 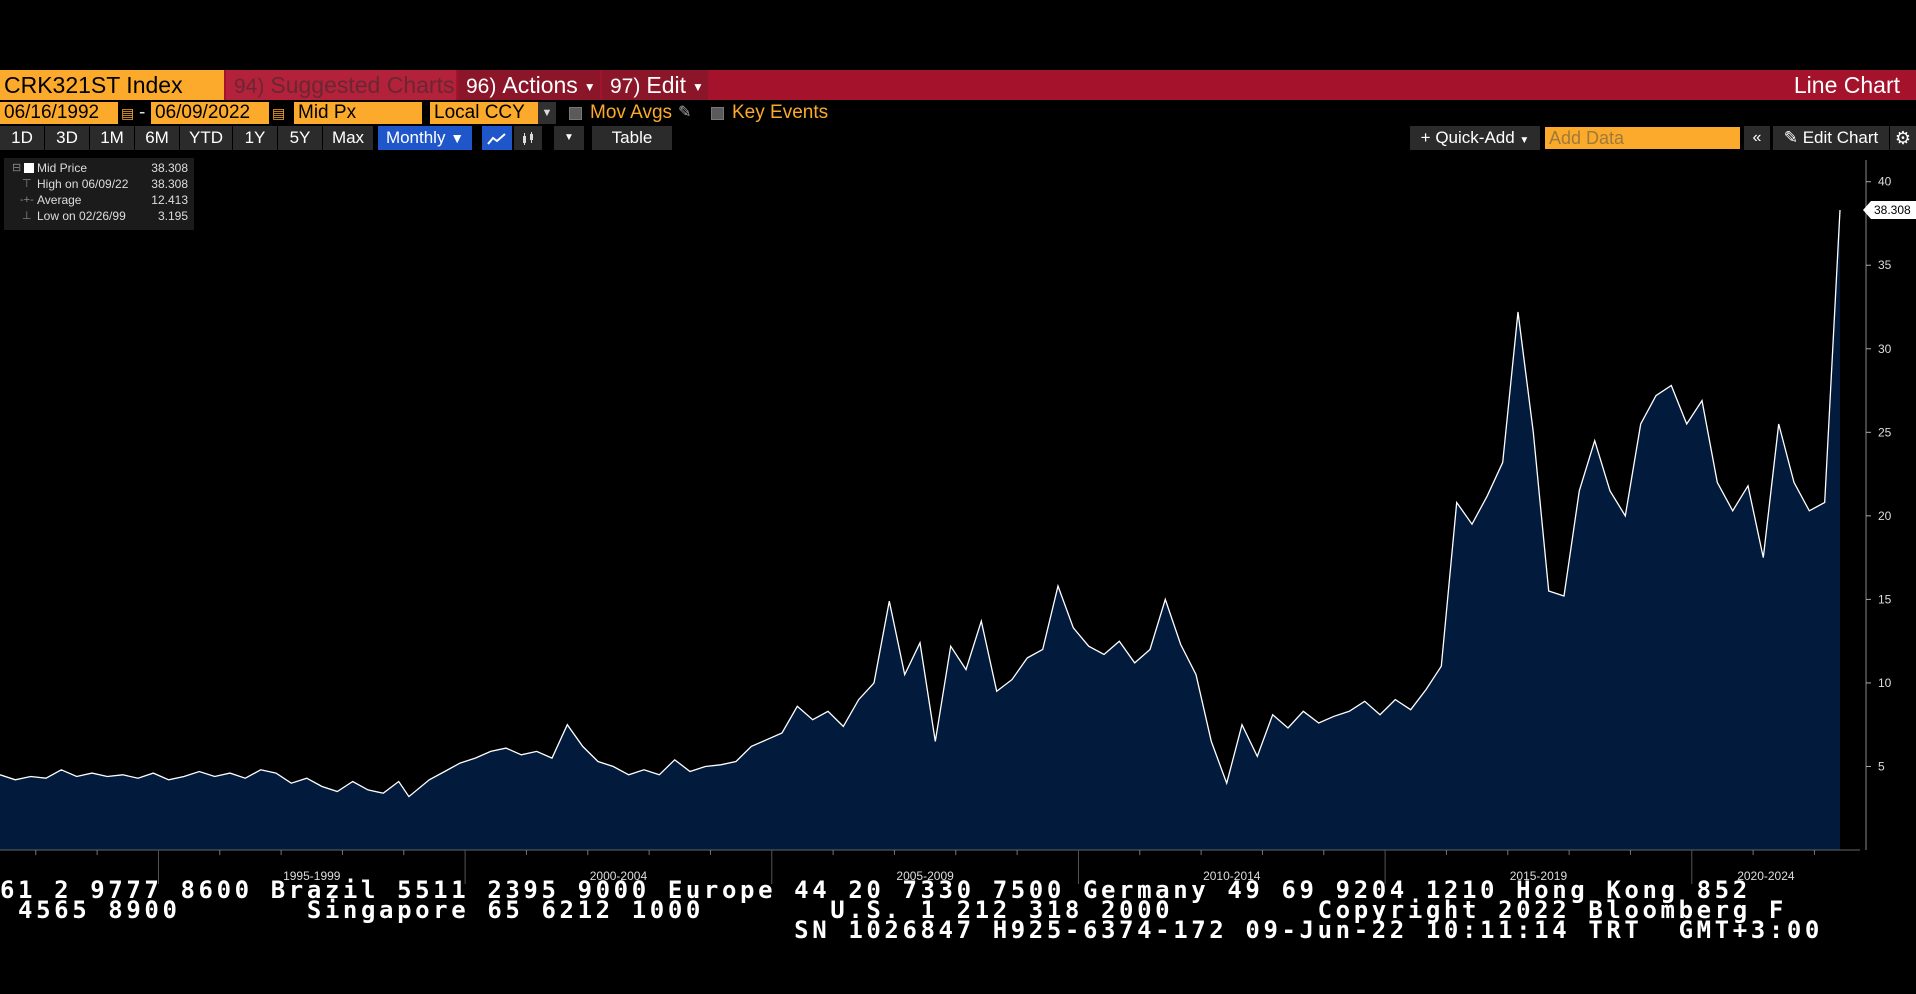 I want to click on legend-value: 12.413, so click(x=169, y=200).